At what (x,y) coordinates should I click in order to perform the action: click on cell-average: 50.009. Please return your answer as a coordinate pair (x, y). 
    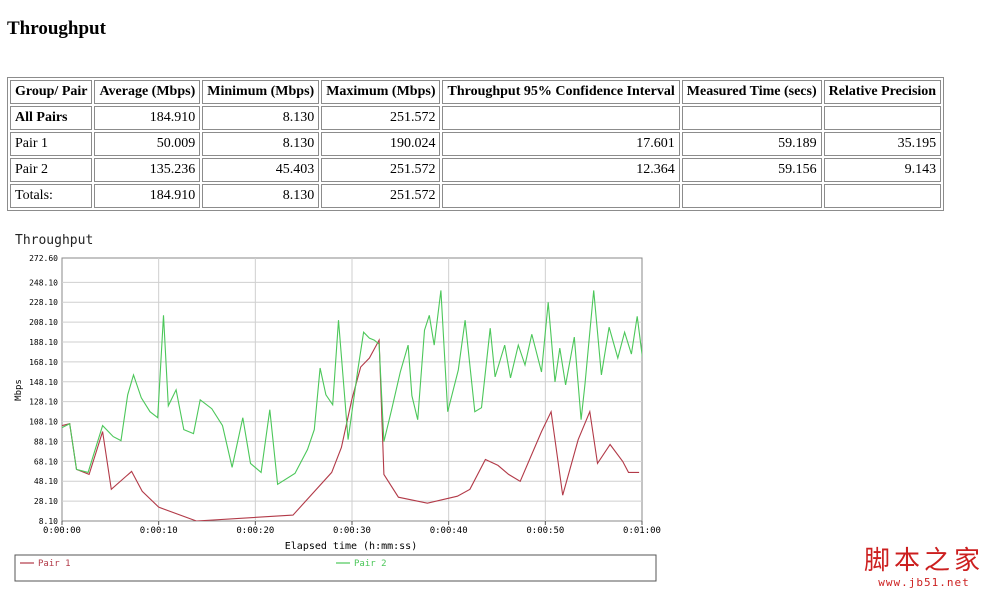
    Looking at the image, I should click on (147, 144).